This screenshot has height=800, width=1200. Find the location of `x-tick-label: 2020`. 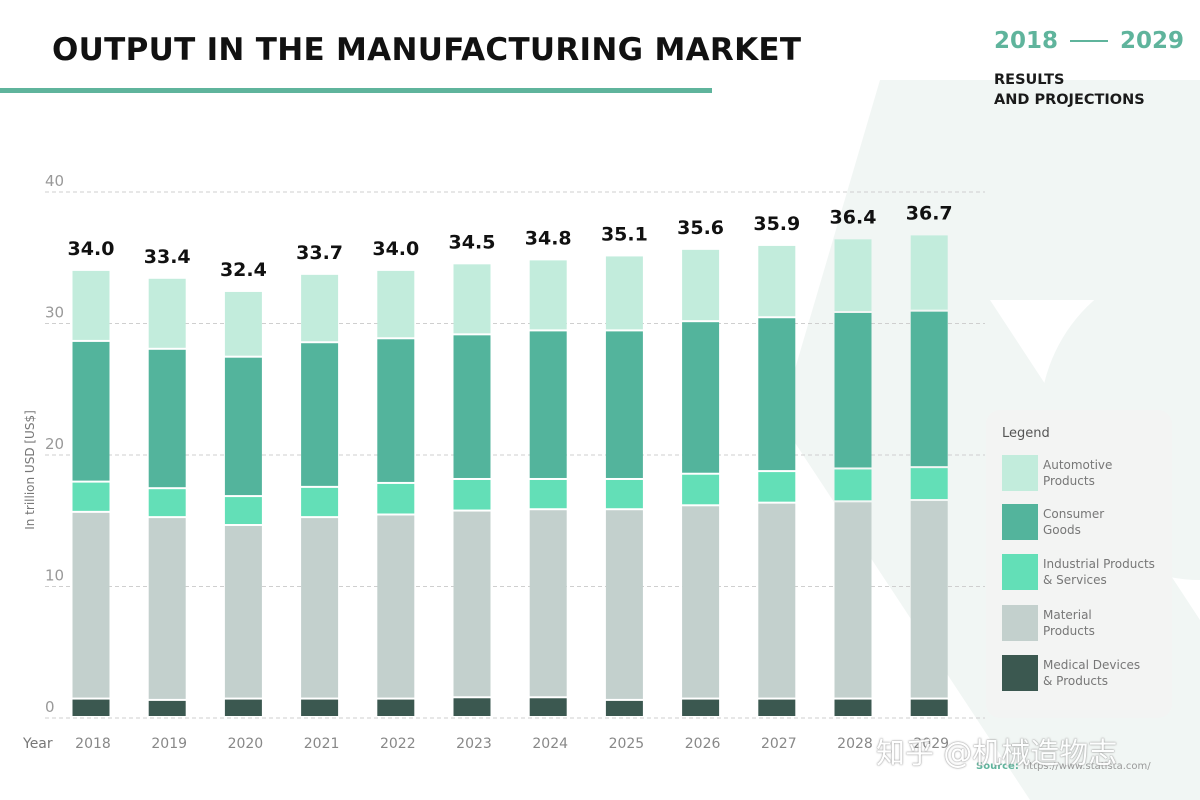

x-tick-label: 2020 is located at coordinates (246, 744).